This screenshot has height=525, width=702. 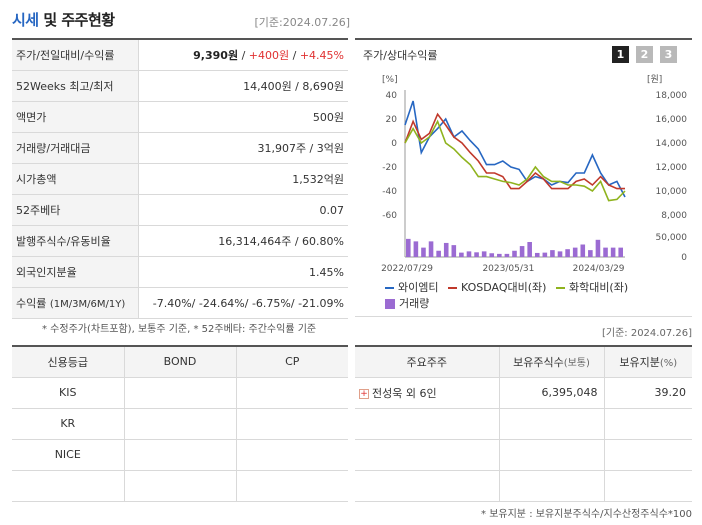 I want to click on holder-name: 전성욱 외 6인, so click(x=404, y=393).